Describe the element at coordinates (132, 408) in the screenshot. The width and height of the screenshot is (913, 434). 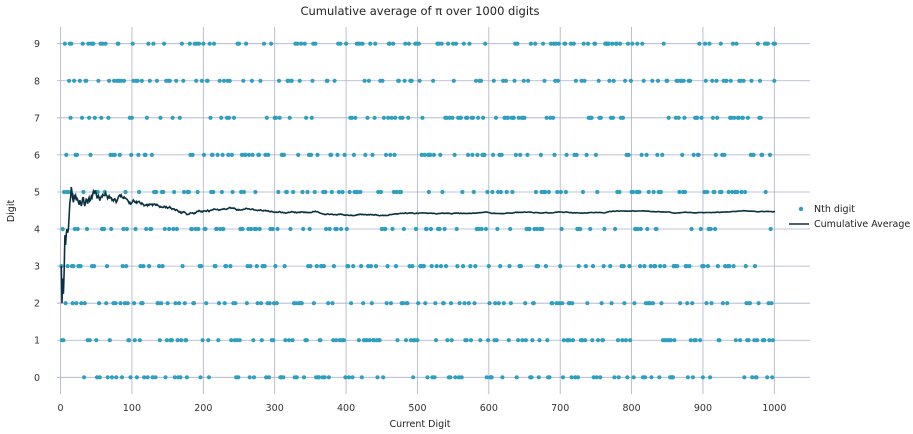
I see `x-tick-label: 100` at that location.